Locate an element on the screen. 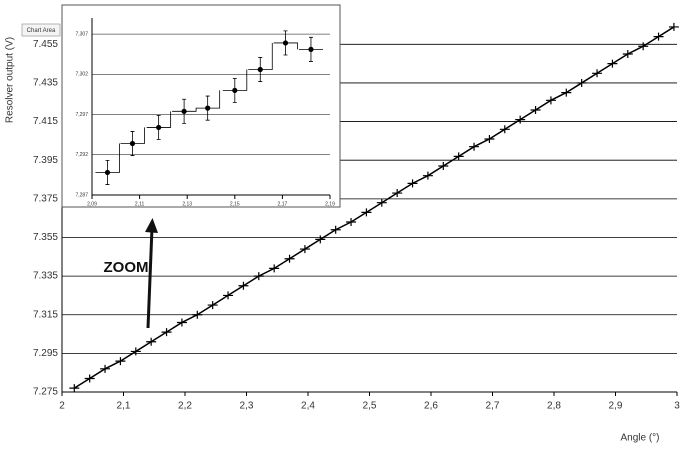 This screenshot has height=466, width=683. y-tick-label: 7.335 is located at coordinates (45, 276).